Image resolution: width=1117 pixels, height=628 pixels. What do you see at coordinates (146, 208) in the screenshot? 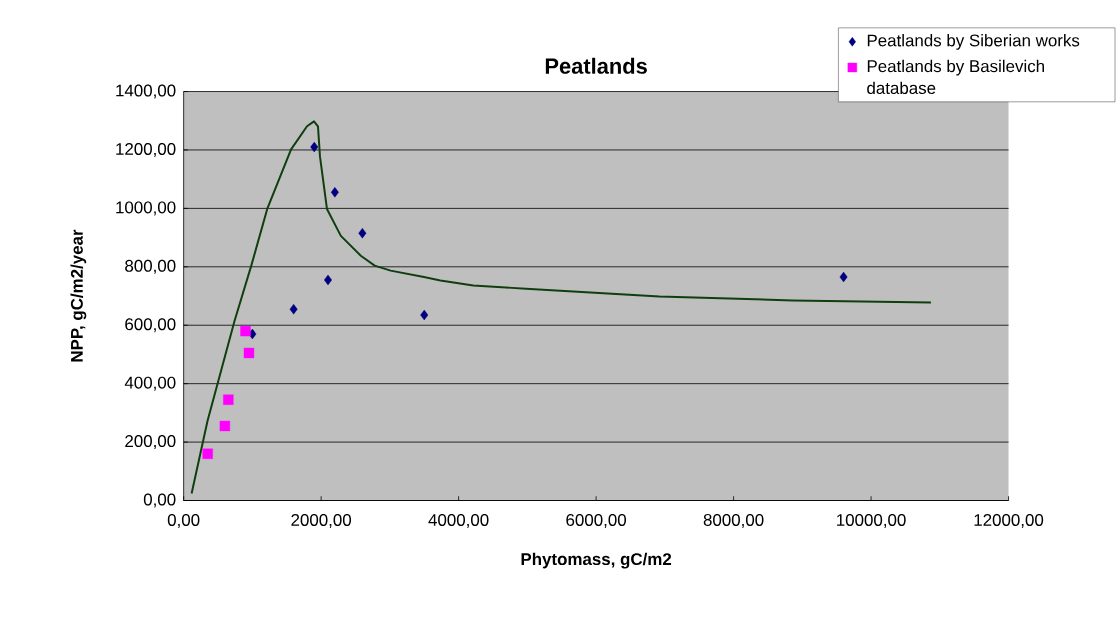
I see `y-tick-label: 1000,00` at bounding box center [146, 208].